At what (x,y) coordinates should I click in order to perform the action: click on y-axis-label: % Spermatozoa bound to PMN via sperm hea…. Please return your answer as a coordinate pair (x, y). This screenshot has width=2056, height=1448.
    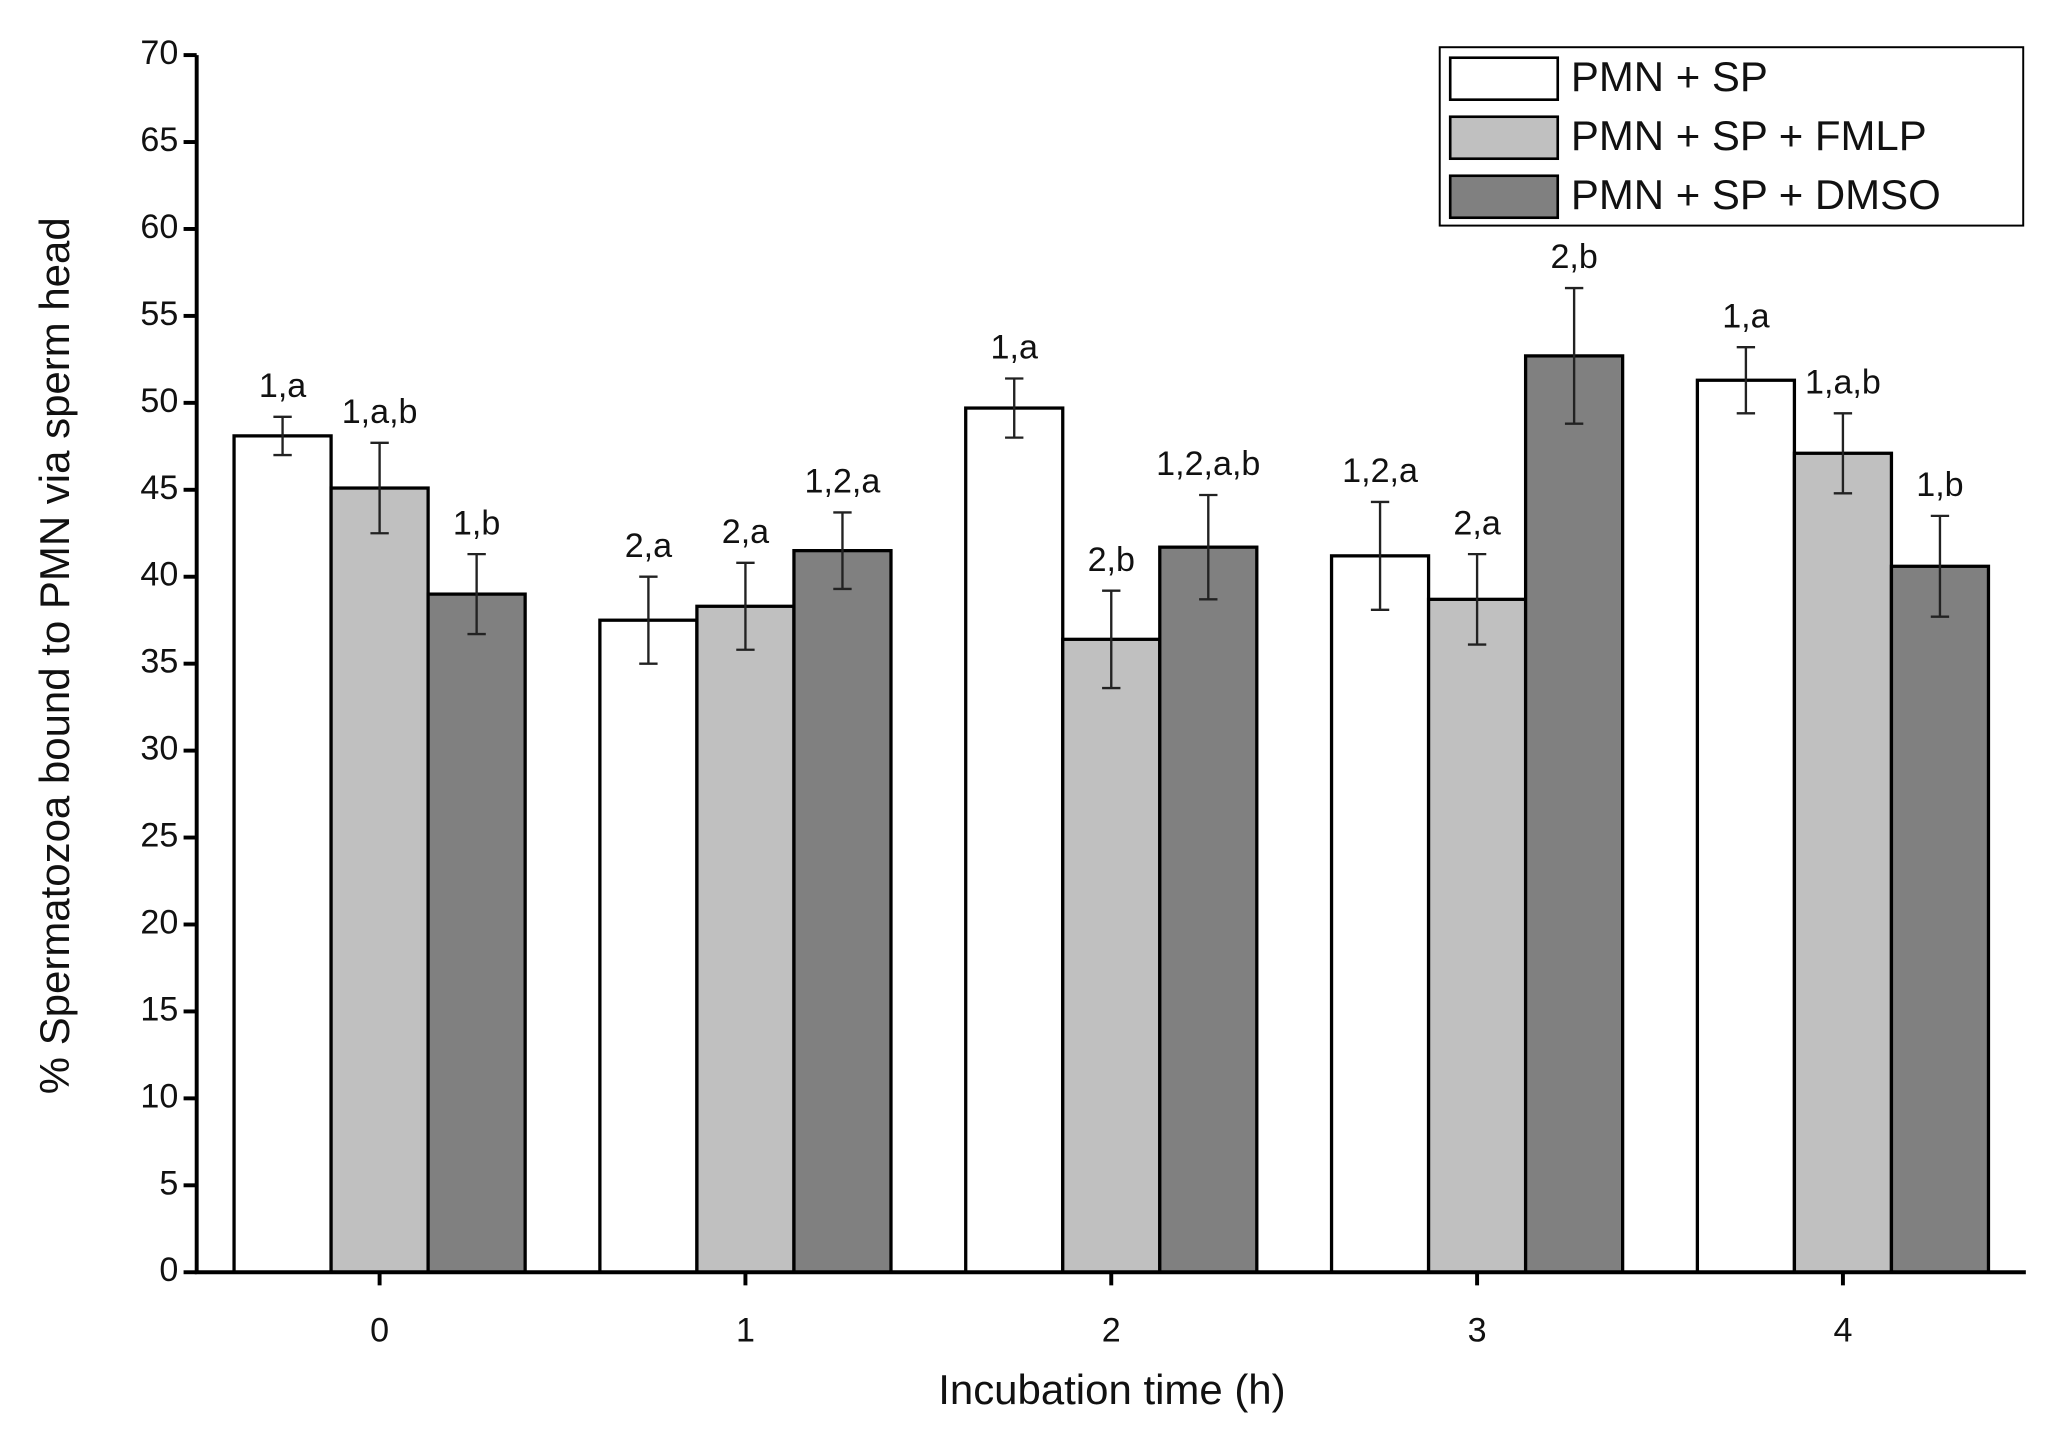
    Looking at the image, I should click on (54, 655).